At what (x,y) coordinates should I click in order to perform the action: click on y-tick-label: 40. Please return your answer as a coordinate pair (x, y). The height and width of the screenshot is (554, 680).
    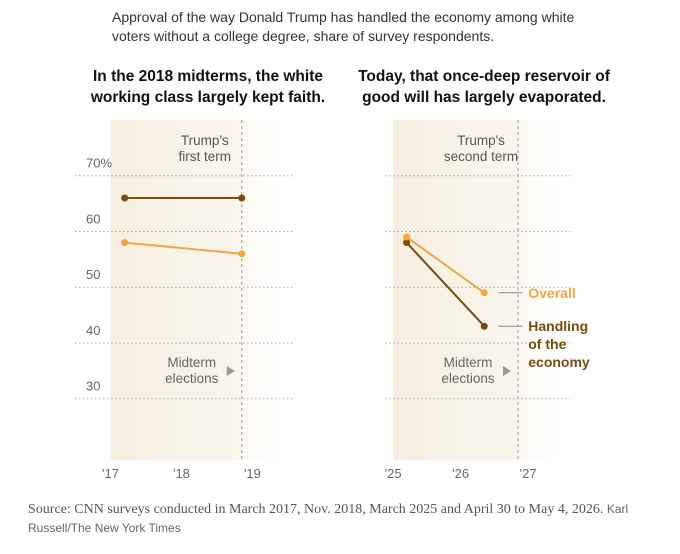
    Looking at the image, I should click on (93, 330).